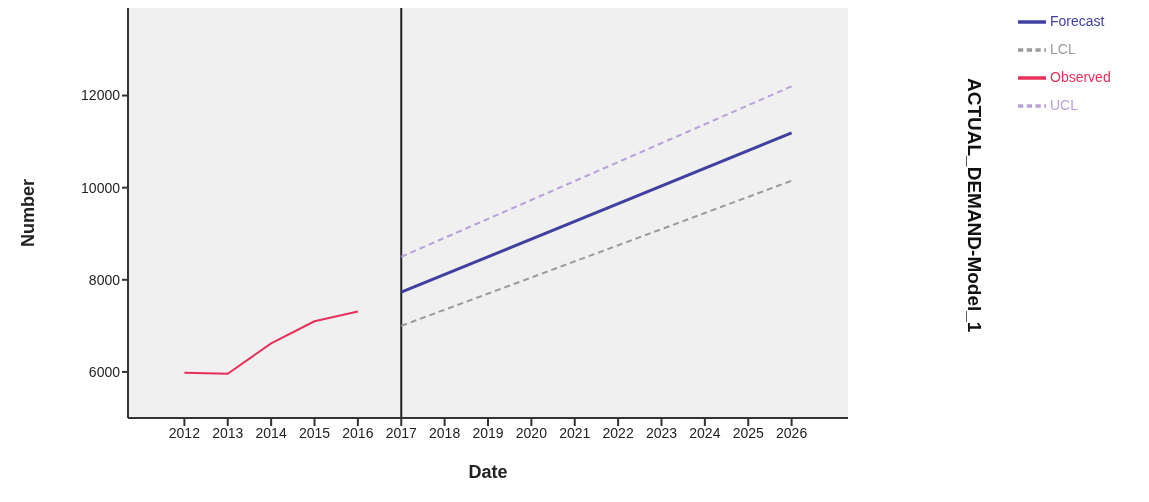 This screenshot has height=502, width=1149. What do you see at coordinates (618, 432) in the screenshot?
I see `x-tick-label: 2022` at bounding box center [618, 432].